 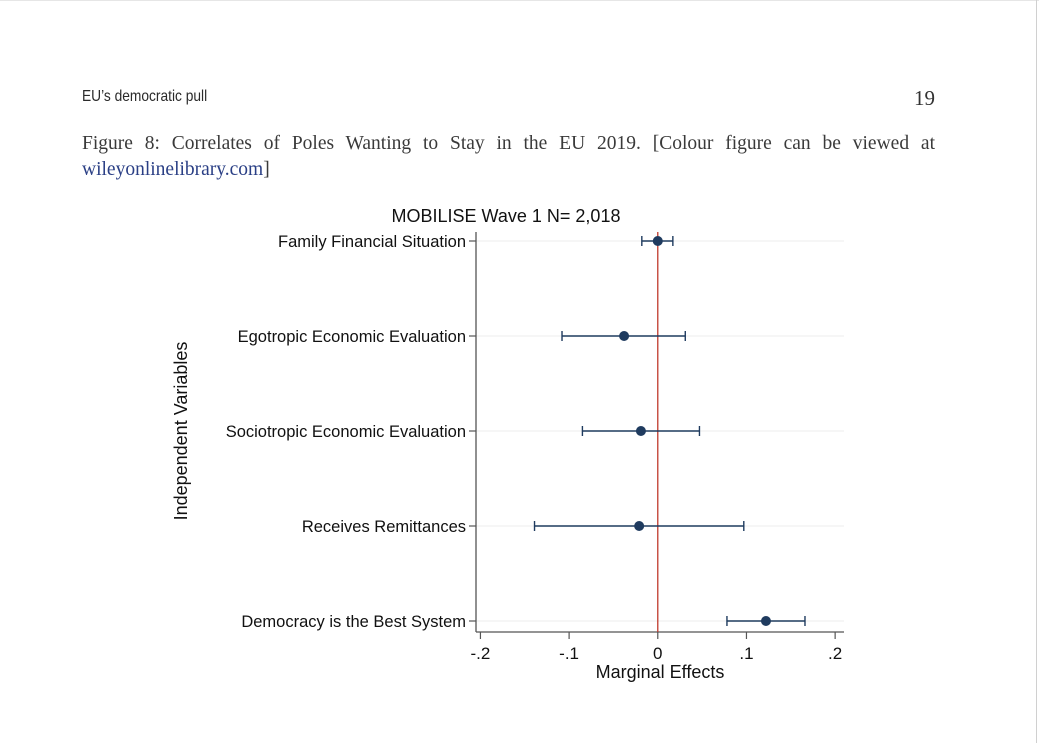 What do you see at coordinates (173, 169) in the screenshot?
I see `wiley-link: wileyonlinelibrary.com` at bounding box center [173, 169].